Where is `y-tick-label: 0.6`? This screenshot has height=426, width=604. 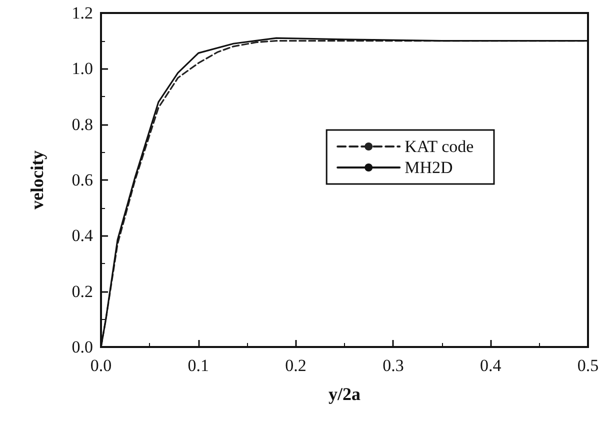 y-tick-label: 0.6 is located at coordinates (82, 180).